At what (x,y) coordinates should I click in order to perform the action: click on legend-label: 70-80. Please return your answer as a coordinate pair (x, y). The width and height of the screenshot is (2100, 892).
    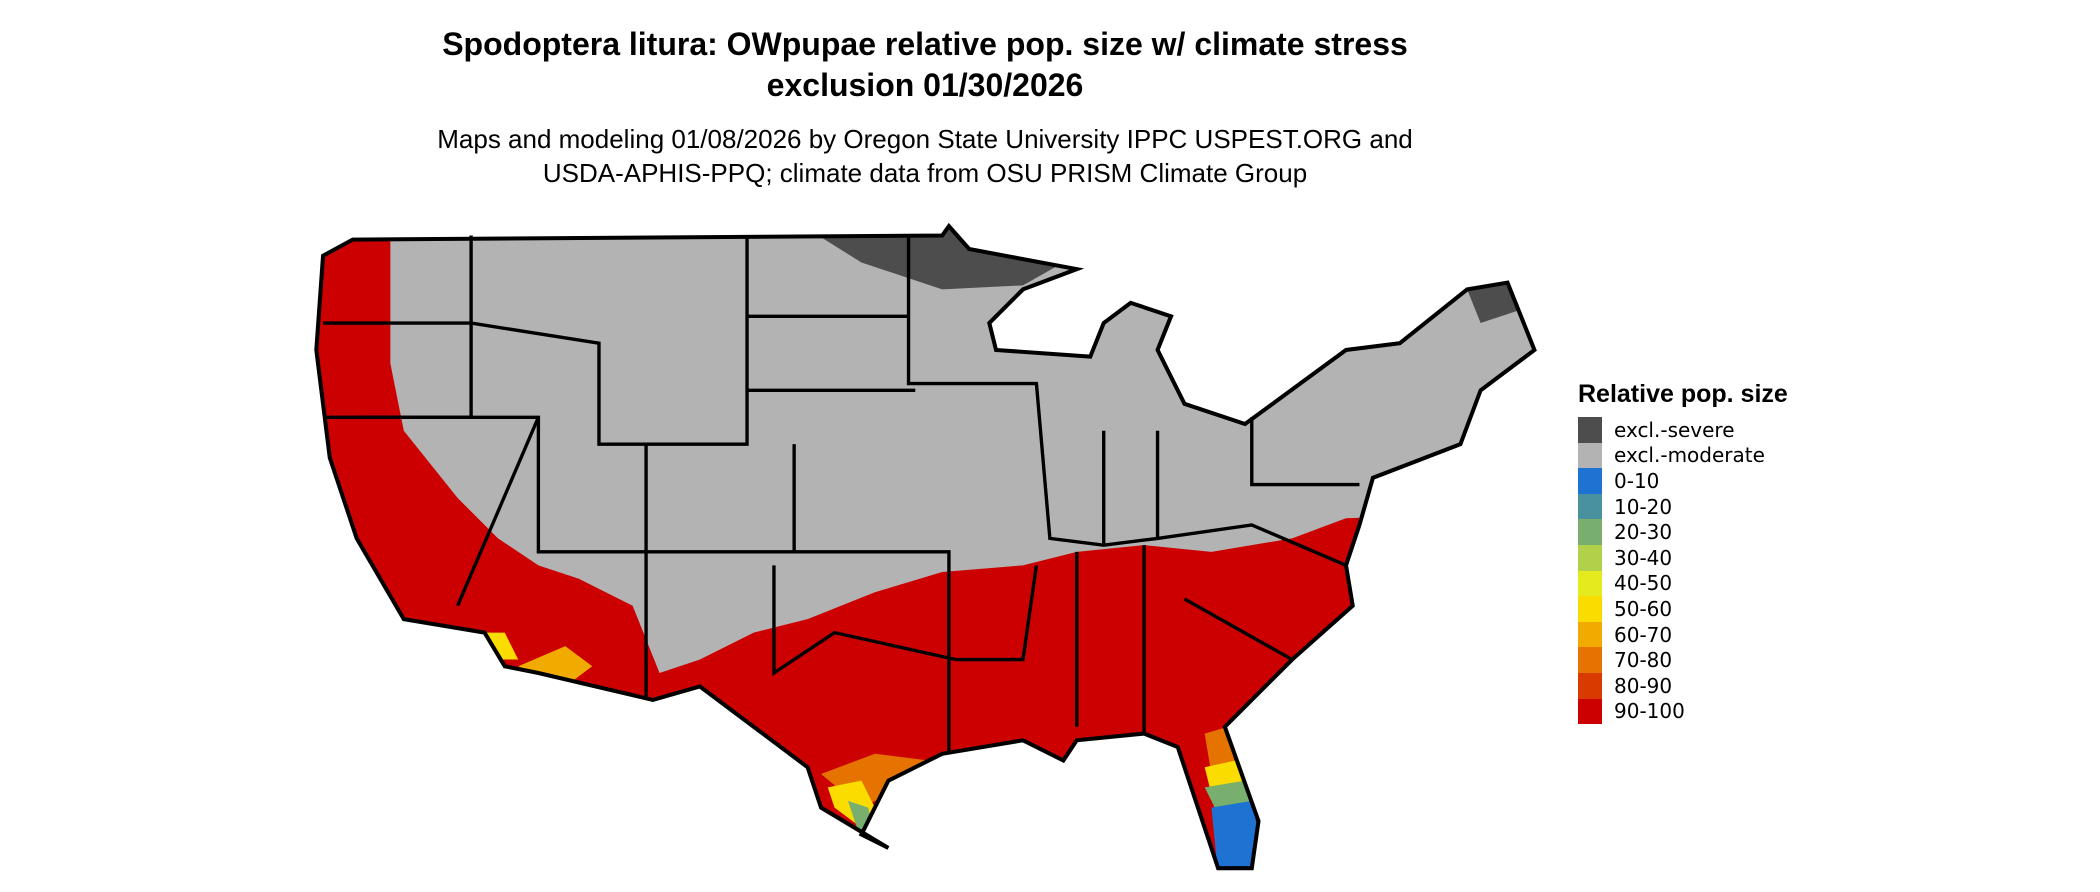
    Looking at the image, I should click on (1643, 660).